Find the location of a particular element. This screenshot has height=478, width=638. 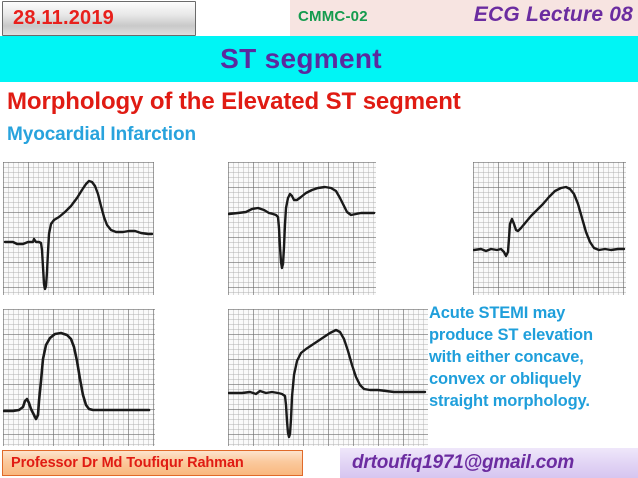

date-box: 28.11.2019 is located at coordinates (99, 18).